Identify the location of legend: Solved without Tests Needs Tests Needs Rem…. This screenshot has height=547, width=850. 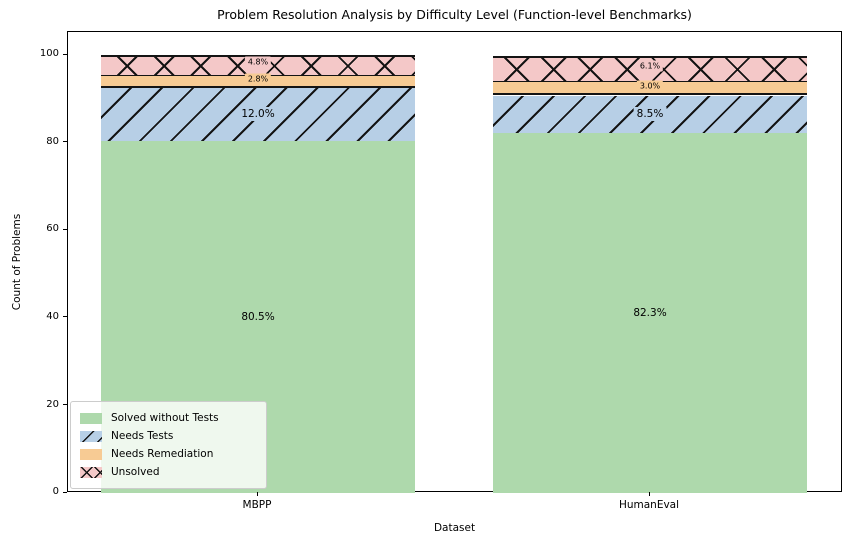
(168, 445).